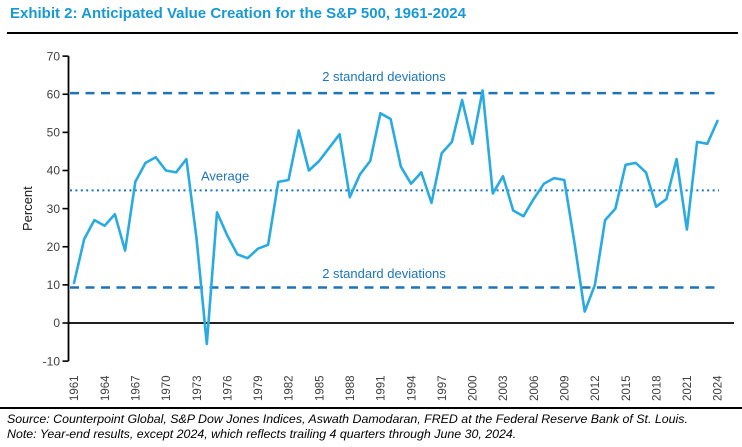  Describe the element at coordinates (54, 94) in the screenshot. I see `y-tick-label: 60` at that location.